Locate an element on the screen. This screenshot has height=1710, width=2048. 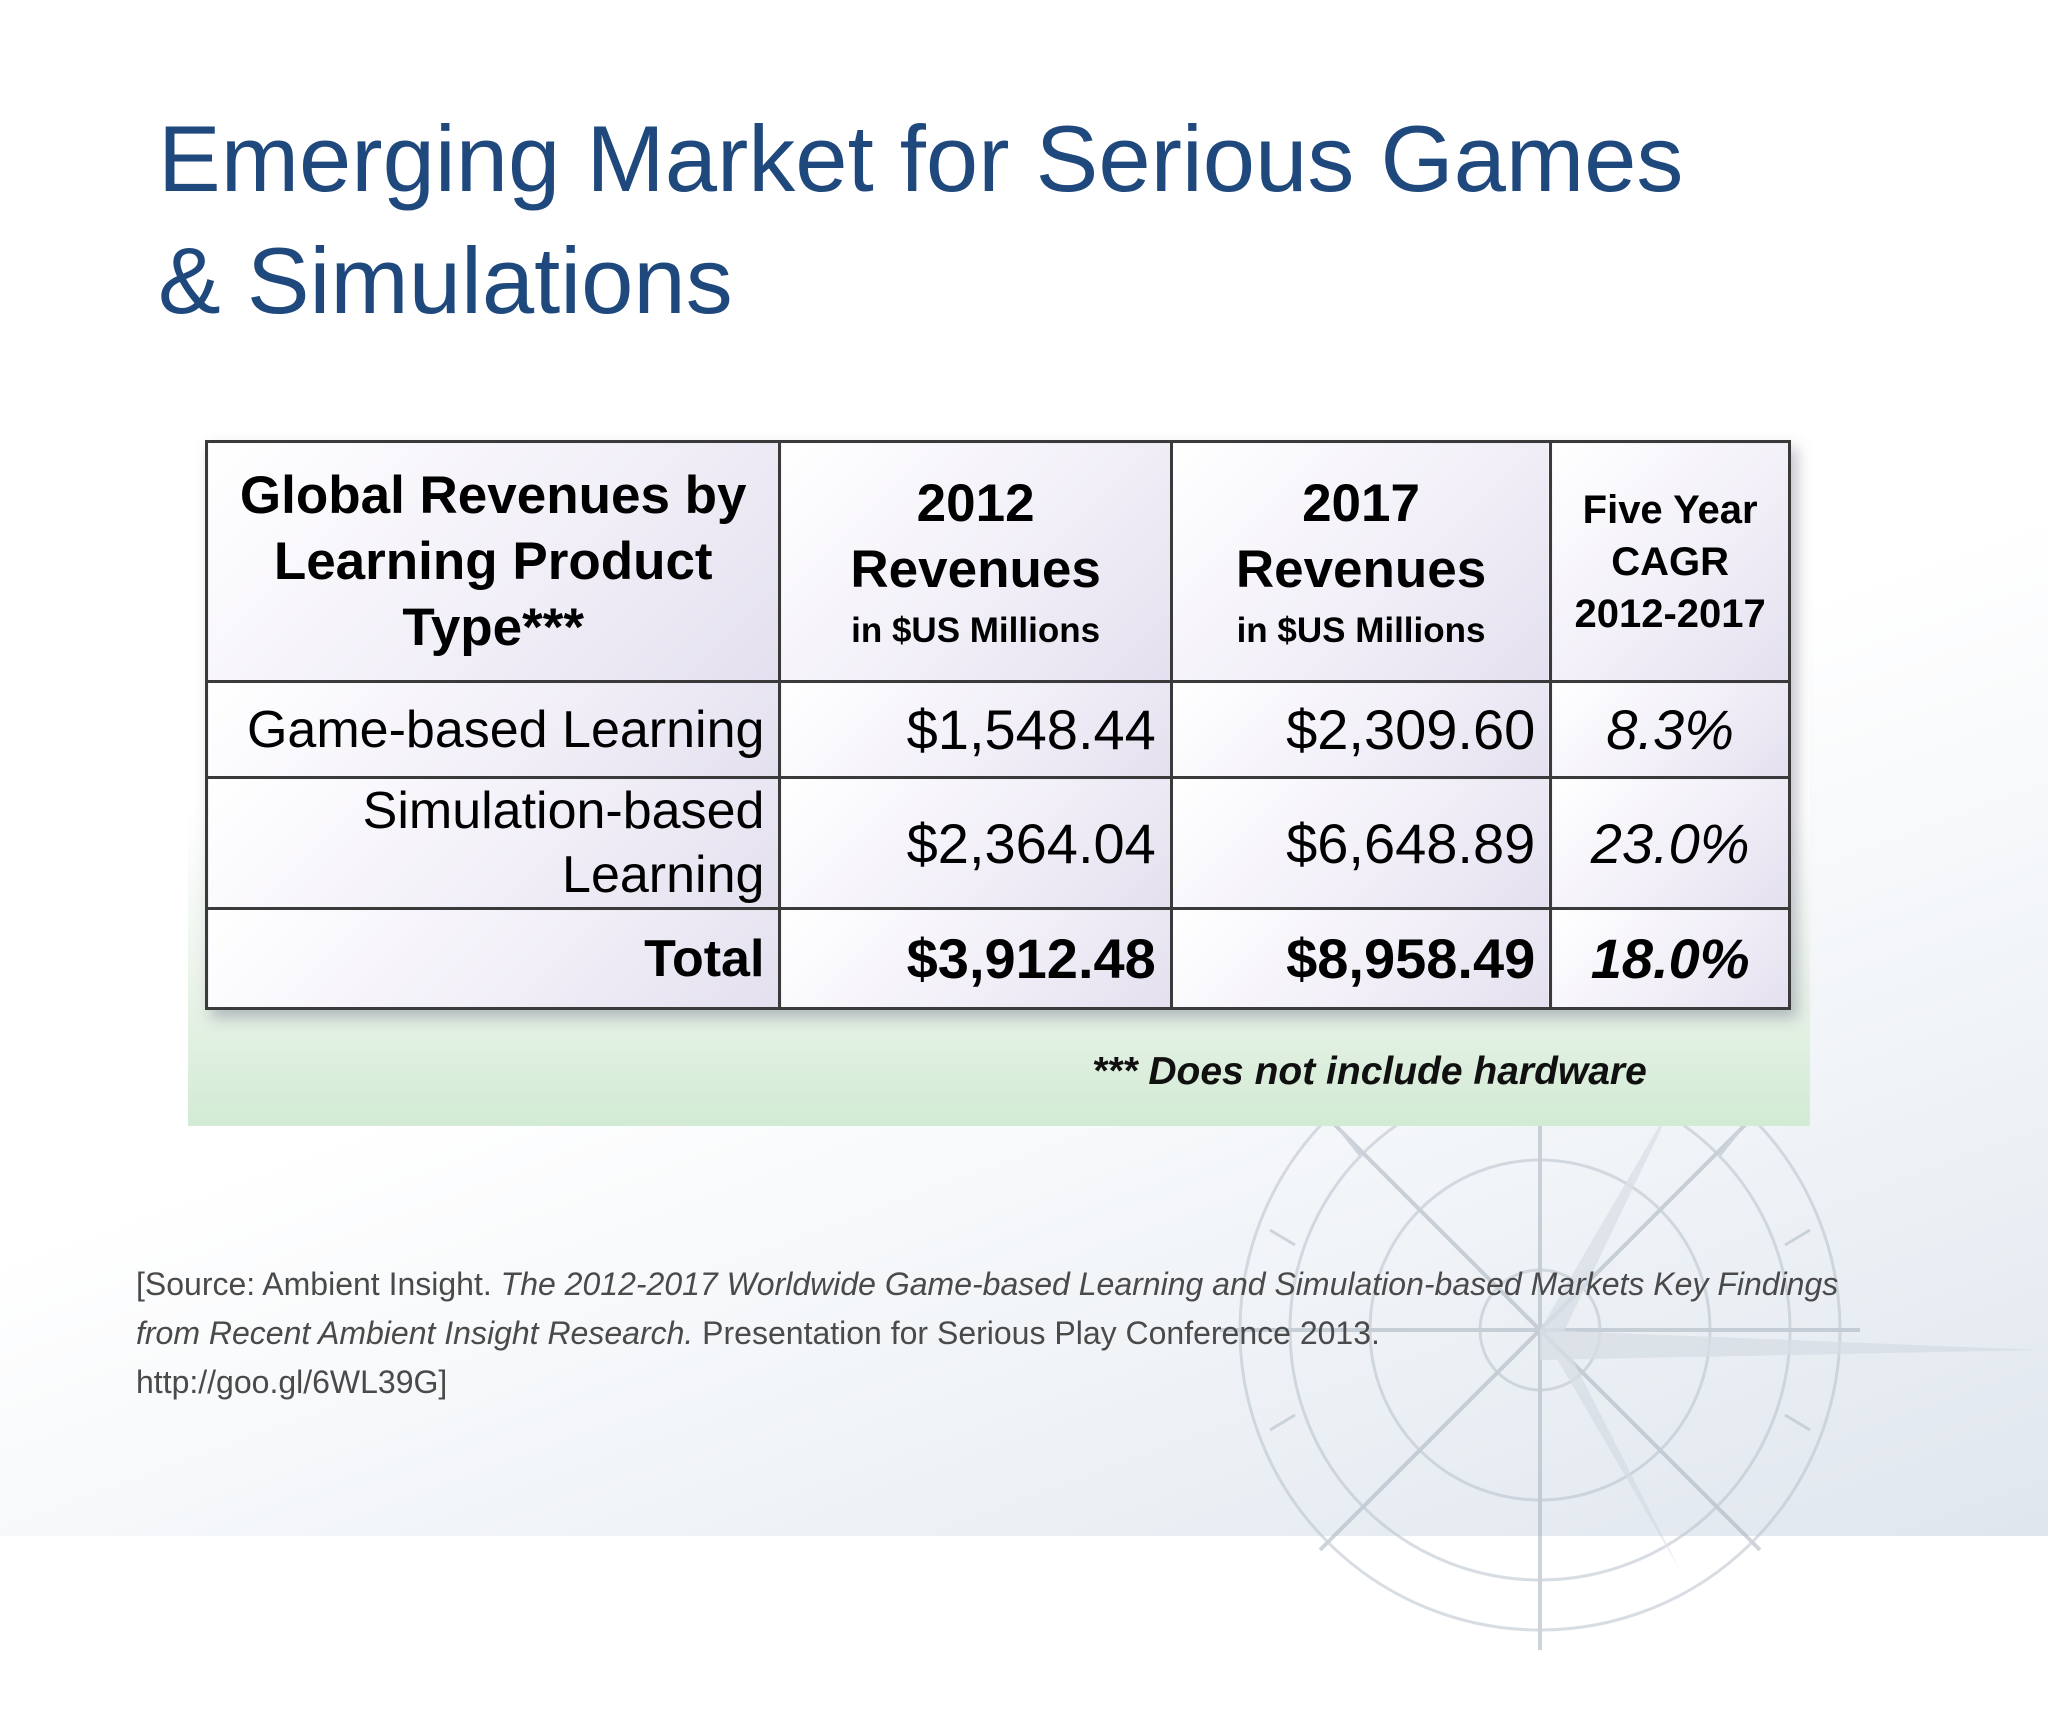
row-rev-2017: $2,309.60 is located at coordinates (1361, 729).